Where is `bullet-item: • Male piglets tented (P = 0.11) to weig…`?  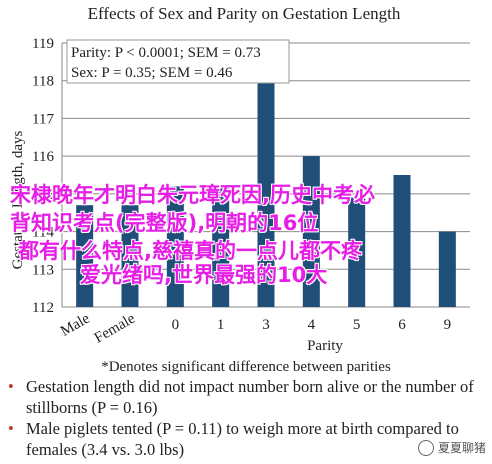 bullet-item: • Male piglets tented (P = 0.11) to weig… is located at coordinates (248, 439).